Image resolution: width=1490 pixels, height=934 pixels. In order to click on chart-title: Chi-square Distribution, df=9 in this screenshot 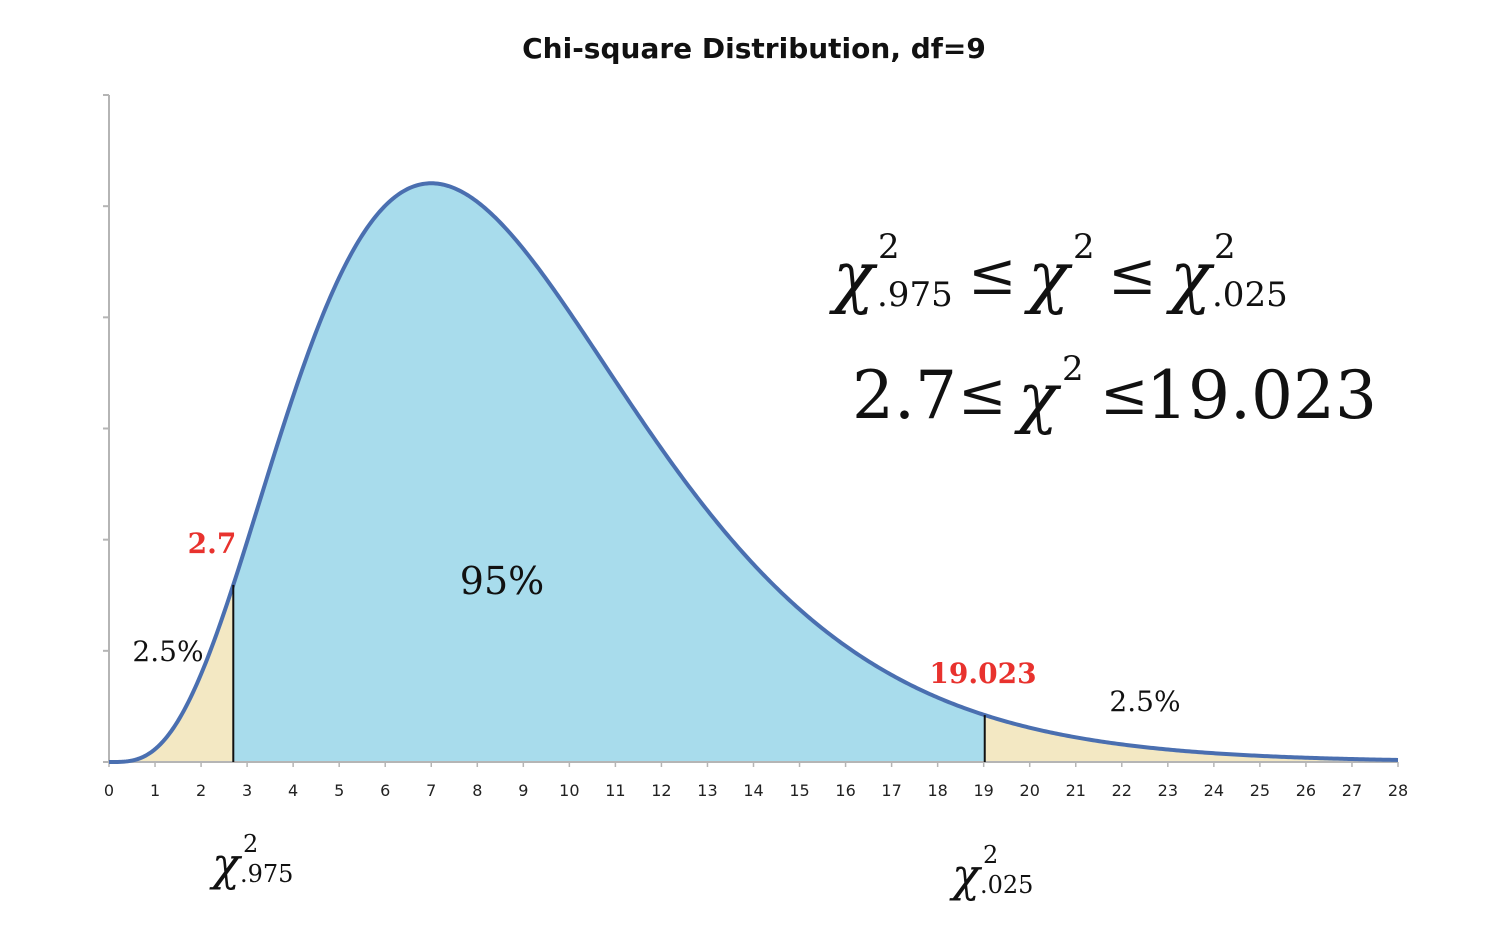, I will do `click(754, 48)`.